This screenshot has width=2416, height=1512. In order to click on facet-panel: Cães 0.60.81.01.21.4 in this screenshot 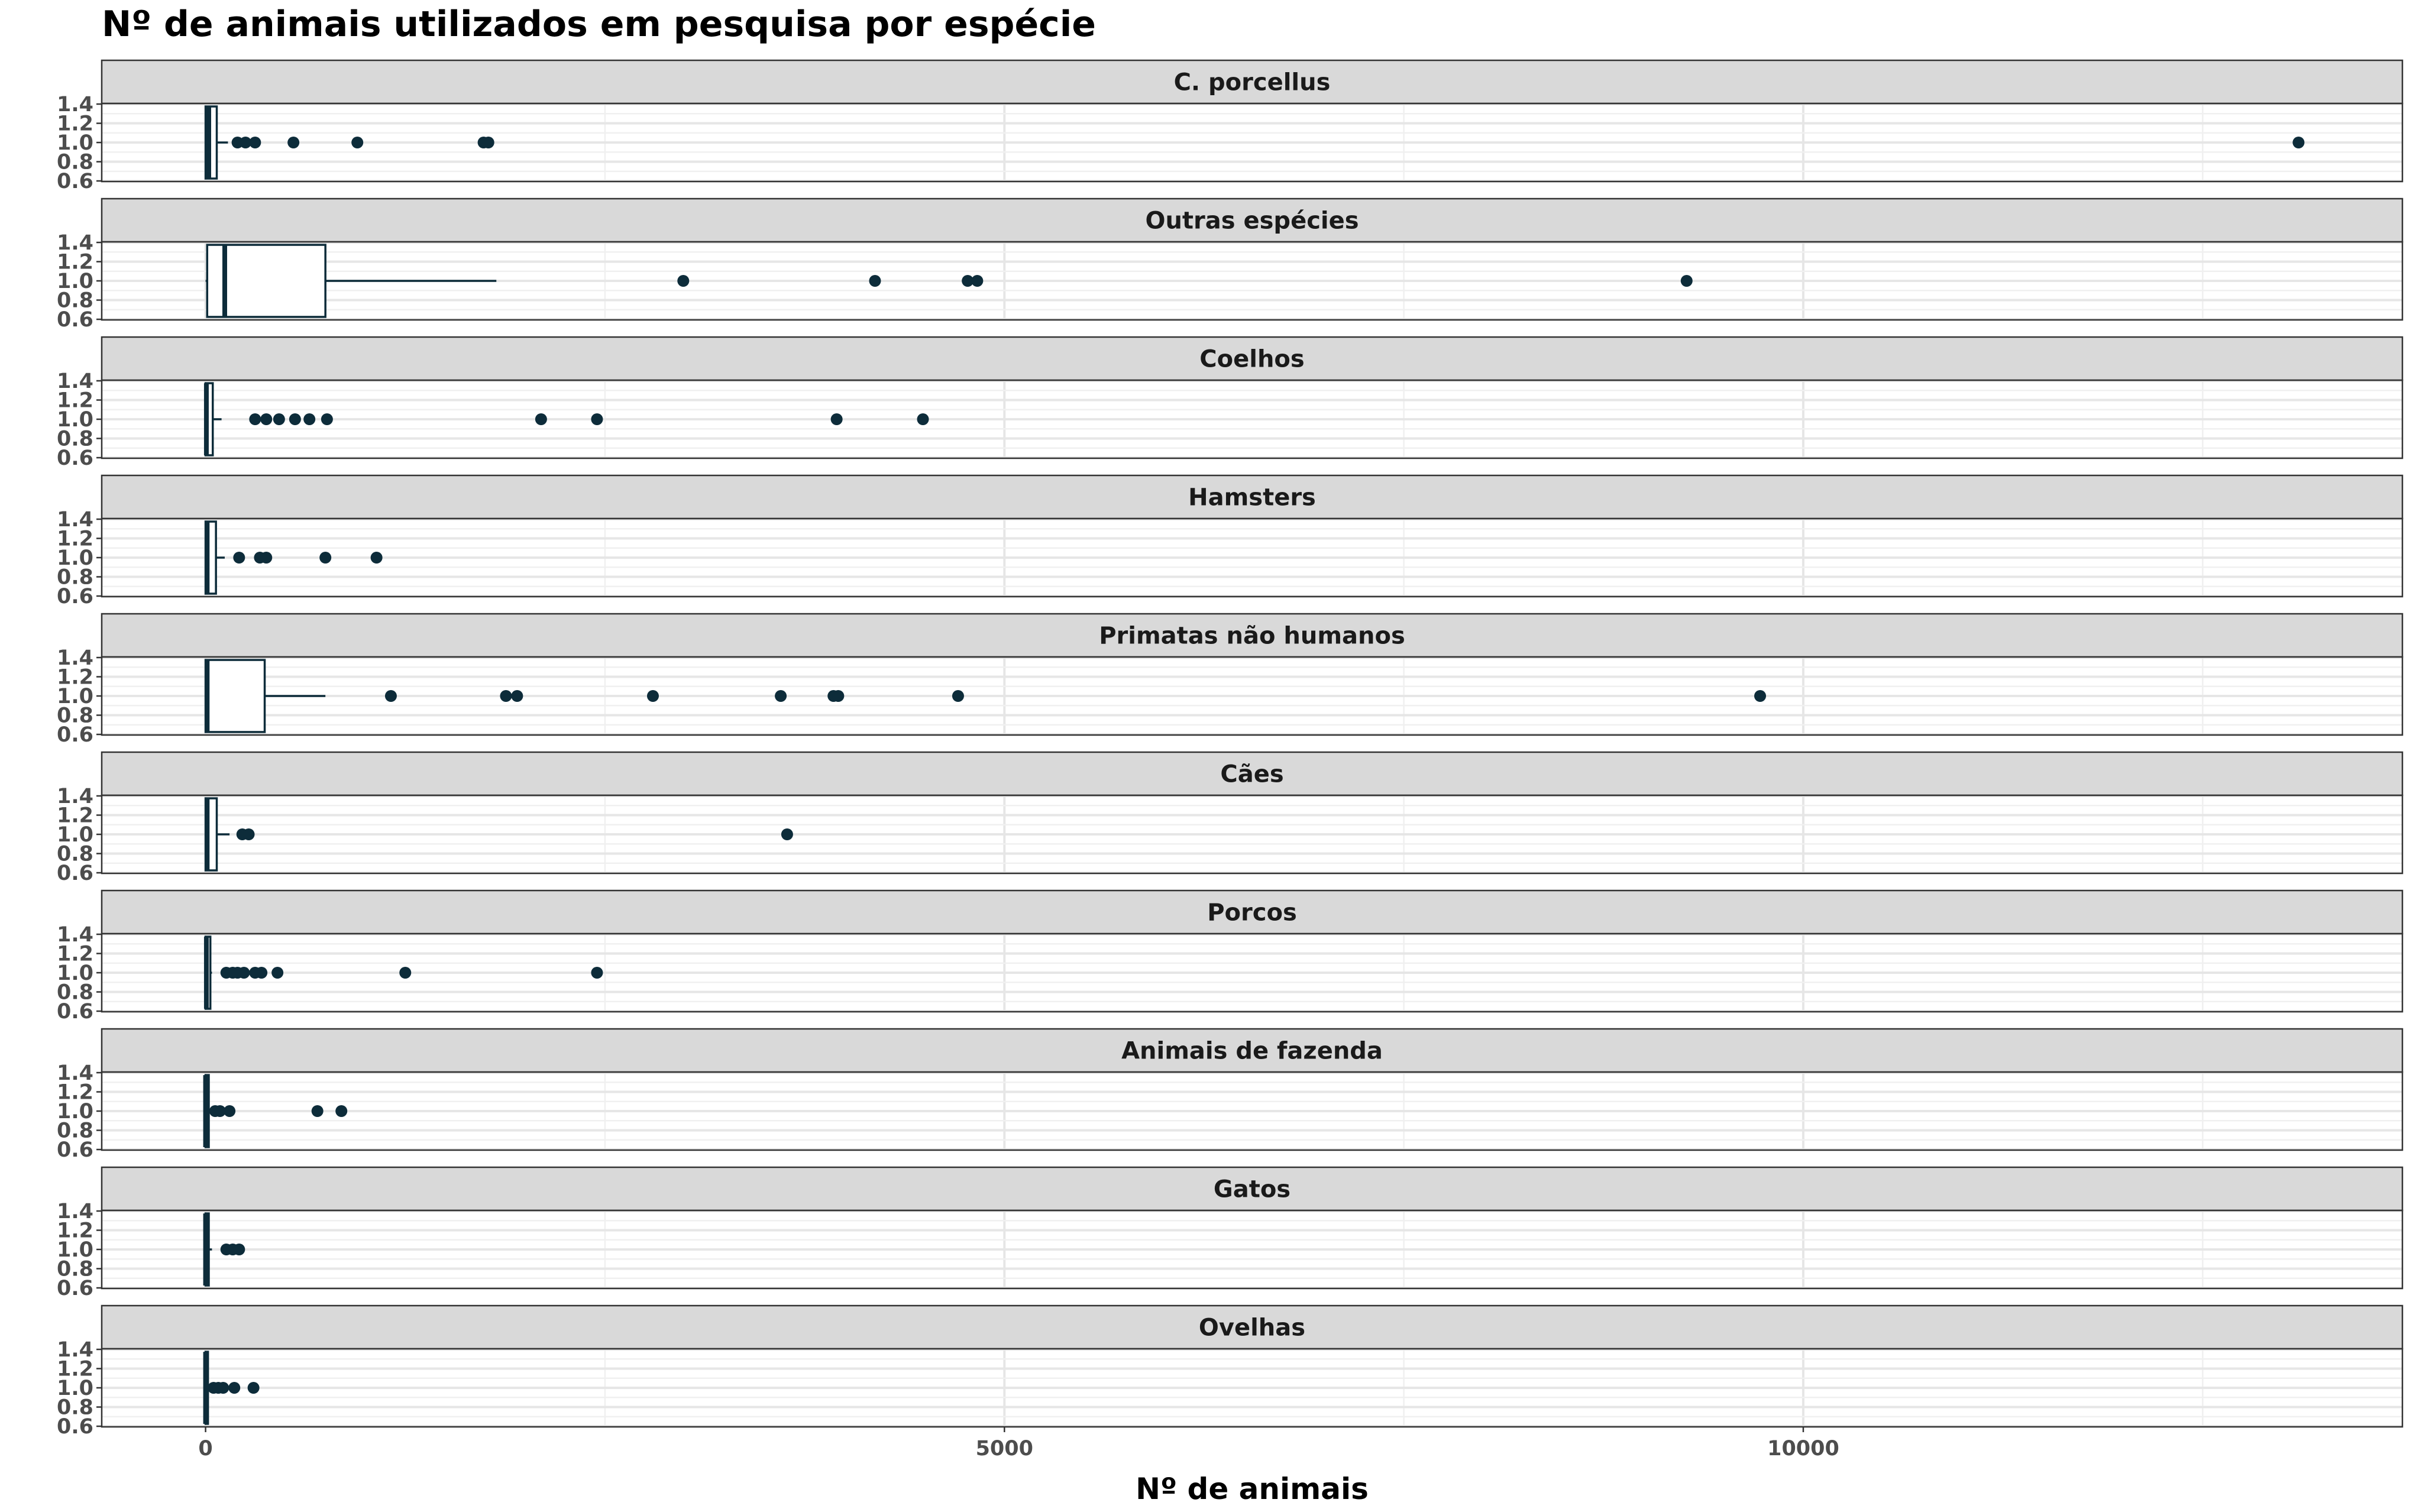, I will do `click(1230, 818)`.